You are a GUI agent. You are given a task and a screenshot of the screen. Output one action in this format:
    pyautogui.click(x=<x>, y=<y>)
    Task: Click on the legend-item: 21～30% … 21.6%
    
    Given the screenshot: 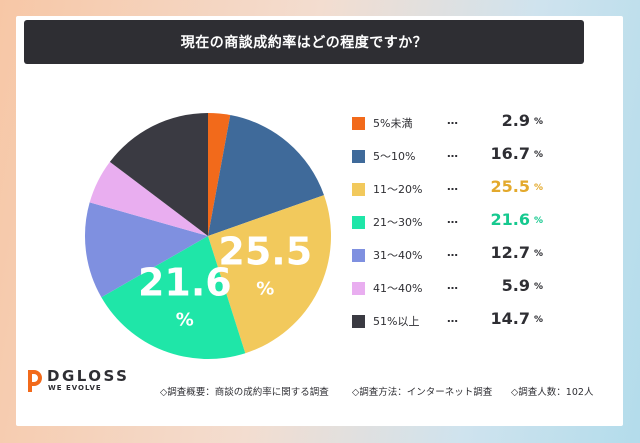 What is the action you would take?
    pyautogui.click(x=452, y=220)
    